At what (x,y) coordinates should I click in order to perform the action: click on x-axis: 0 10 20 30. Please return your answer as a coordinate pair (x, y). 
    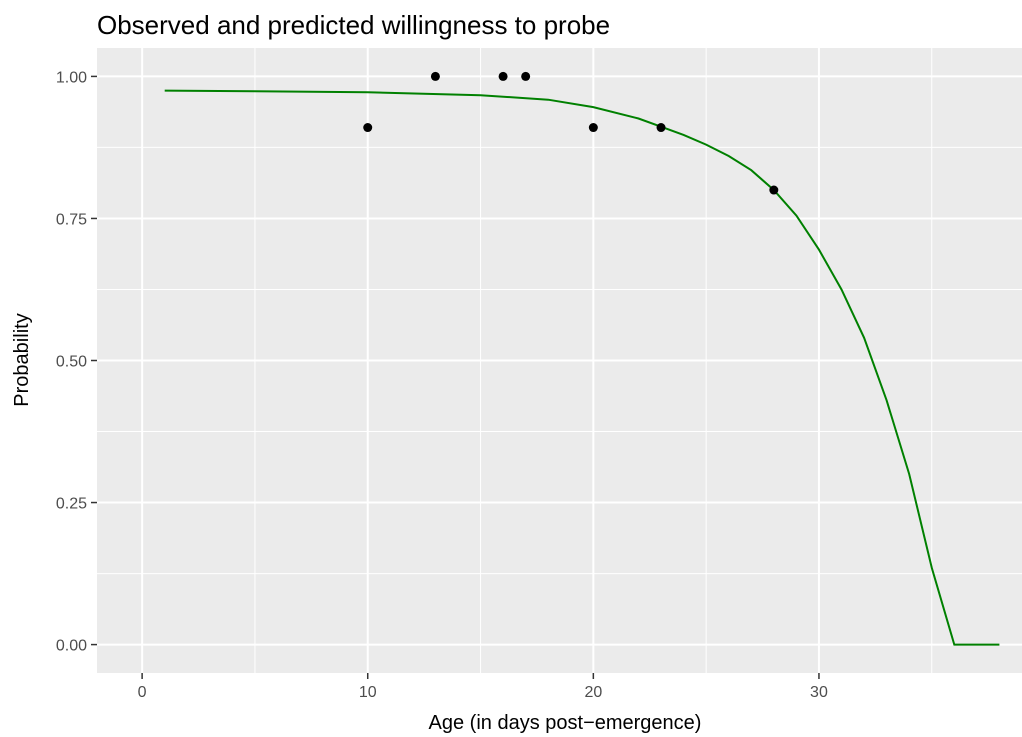
    Looking at the image, I should click on (483, 687).